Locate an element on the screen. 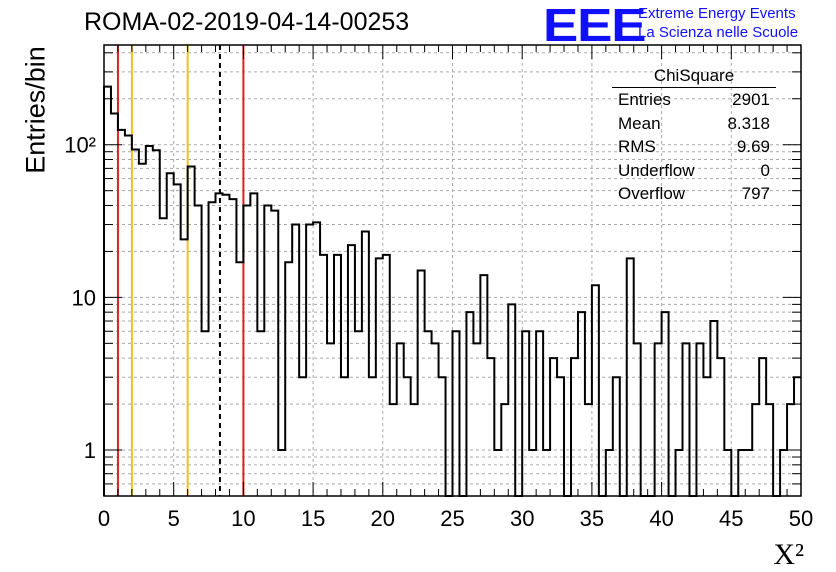 Image resolution: width=836 pixels, height=572 pixels. x-tick-label: 30 is located at coordinates (522, 518).